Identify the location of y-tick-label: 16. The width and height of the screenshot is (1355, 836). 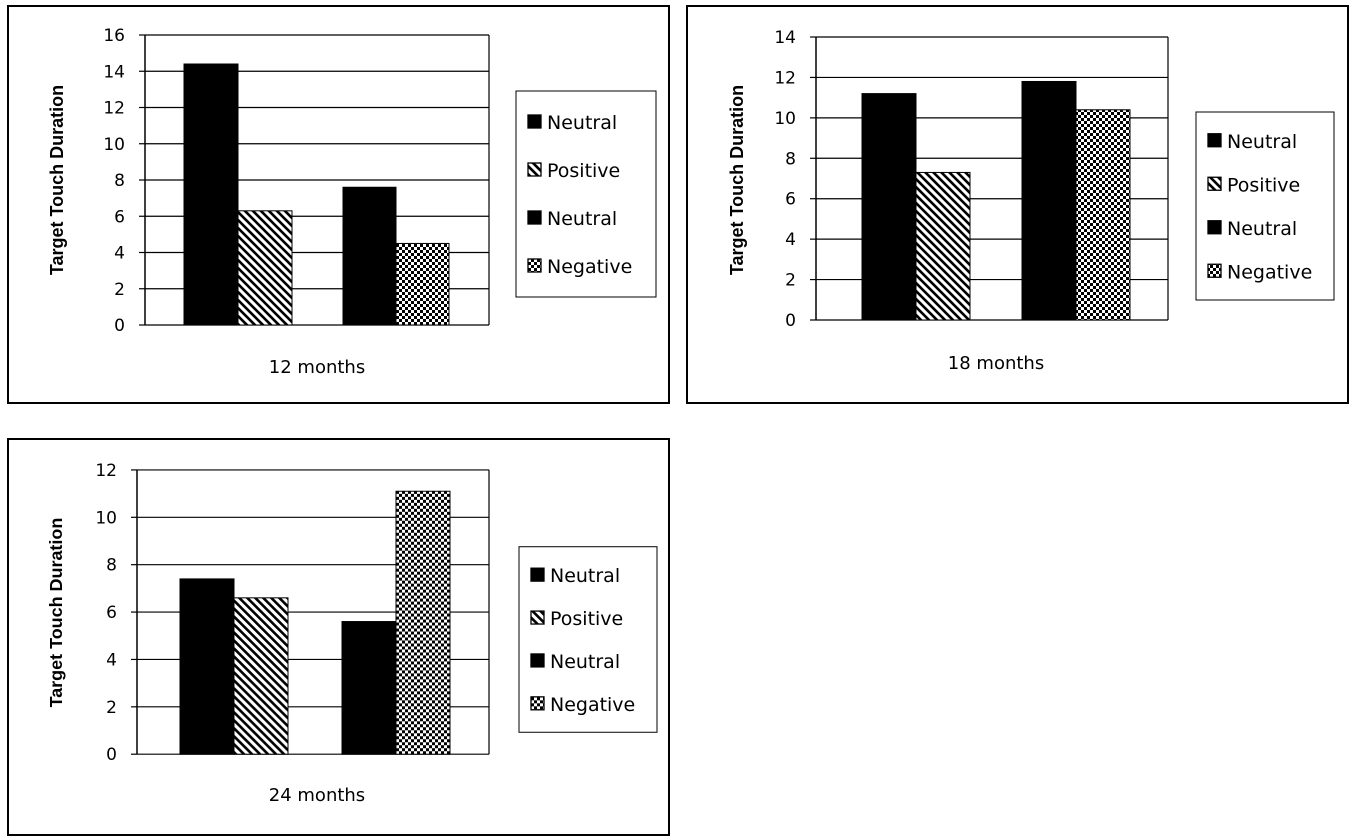
(114, 36).